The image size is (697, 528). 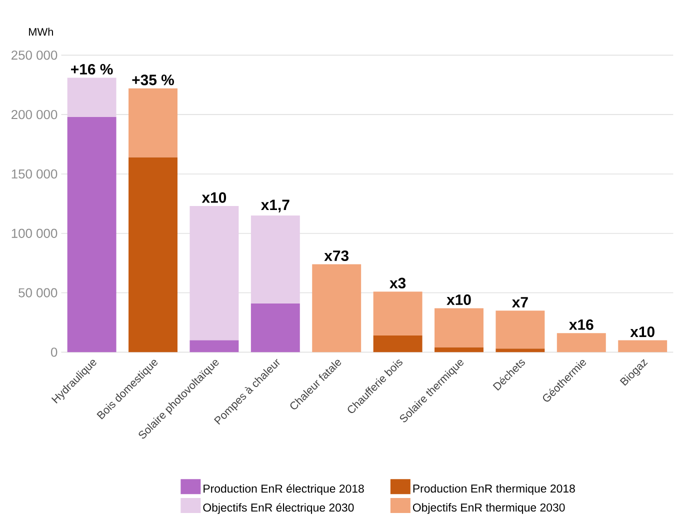 What do you see at coordinates (153, 80) in the screenshot?
I see `annotation: +35 %` at bounding box center [153, 80].